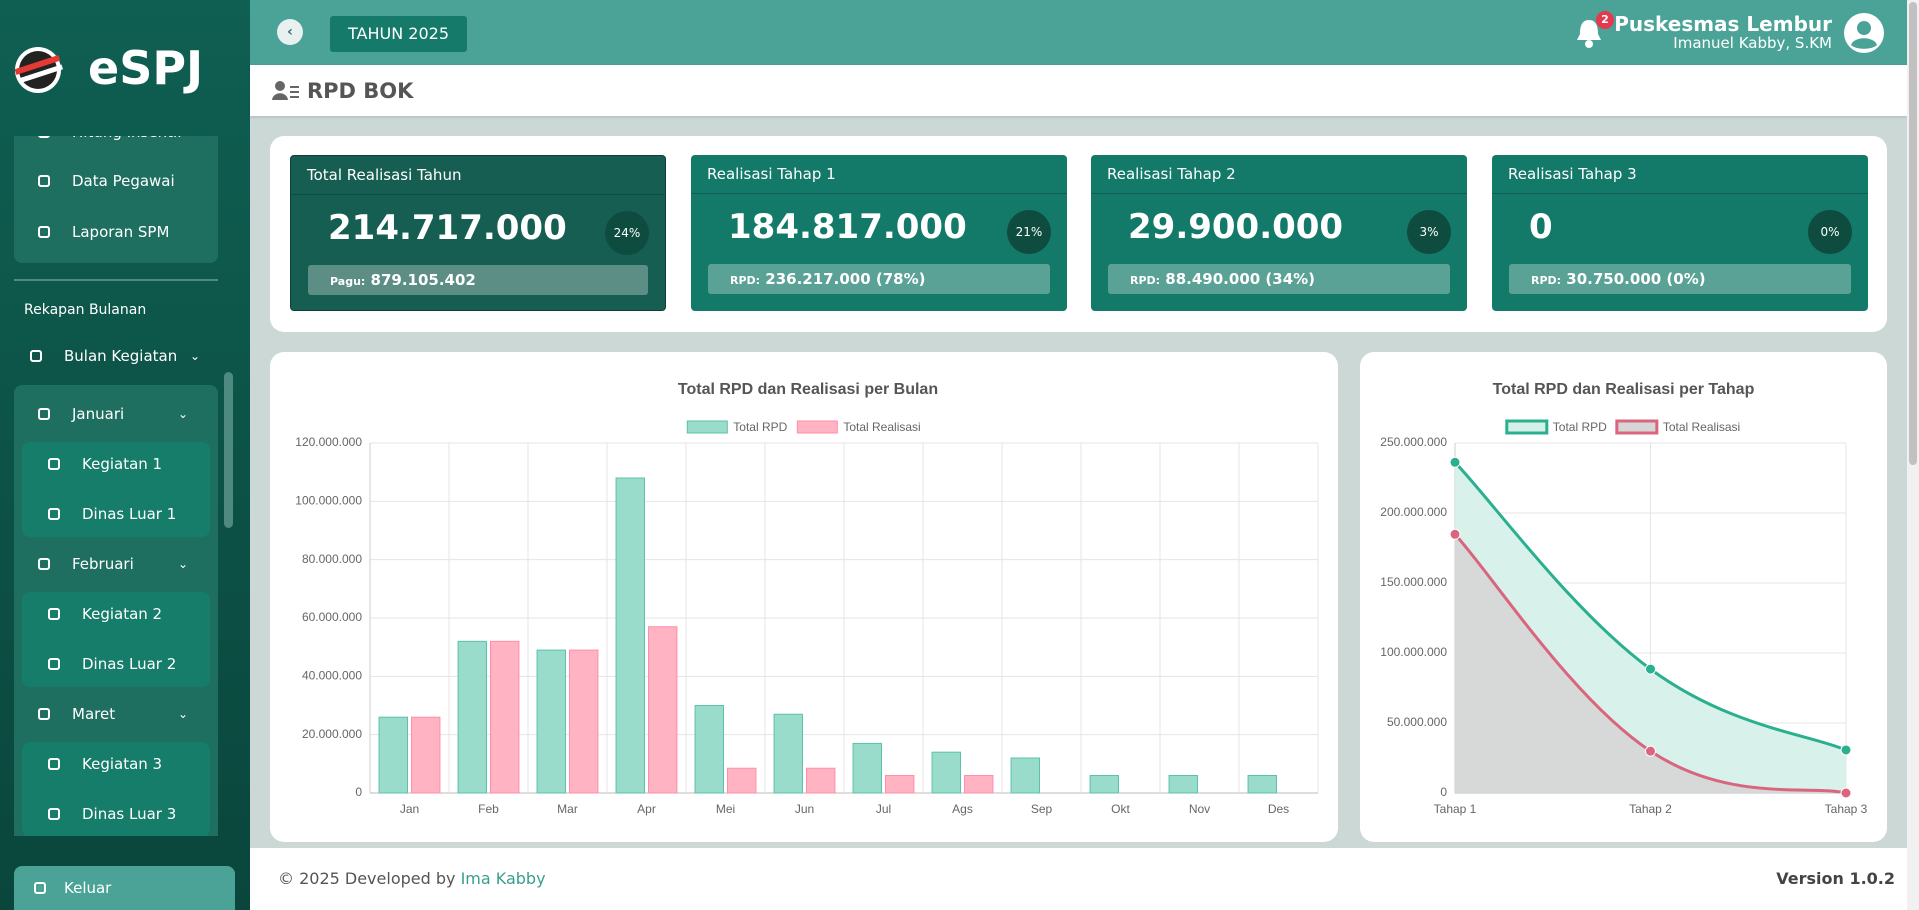  What do you see at coordinates (124, 888) in the screenshot?
I see `logout-button: Keluar` at bounding box center [124, 888].